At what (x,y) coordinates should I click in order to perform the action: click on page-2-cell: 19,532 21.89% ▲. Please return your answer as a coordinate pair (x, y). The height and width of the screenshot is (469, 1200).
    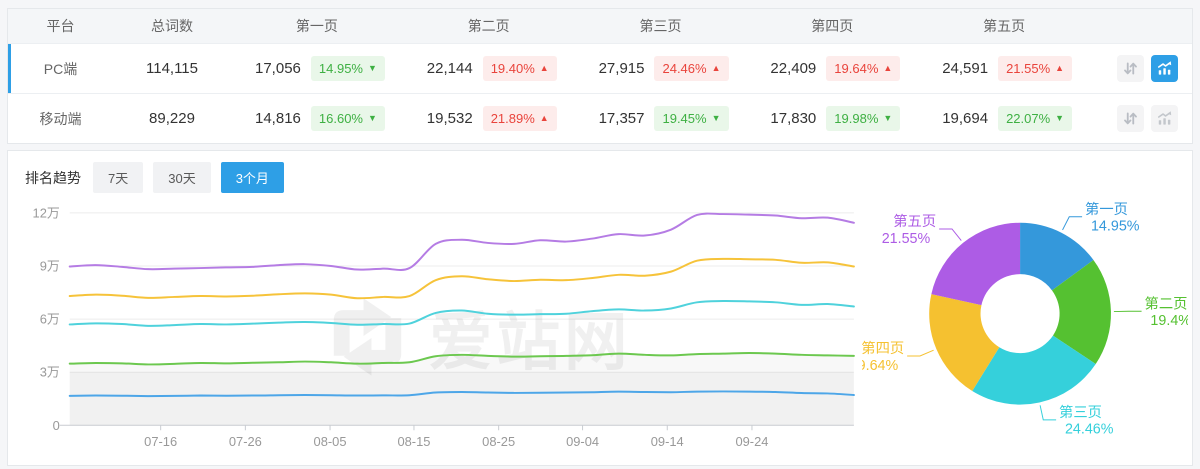
    Looking at the image, I should click on (489, 118).